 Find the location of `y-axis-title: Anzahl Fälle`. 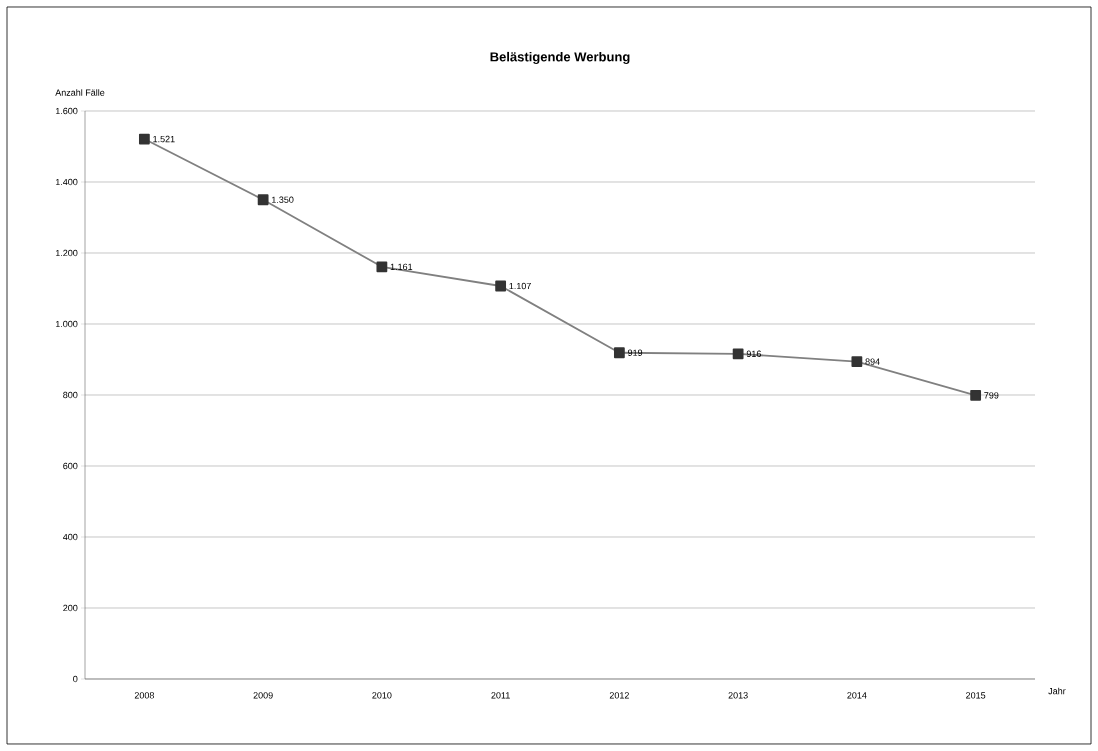

y-axis-title: Anzahl Fälle is located at coordinates (80, 92).